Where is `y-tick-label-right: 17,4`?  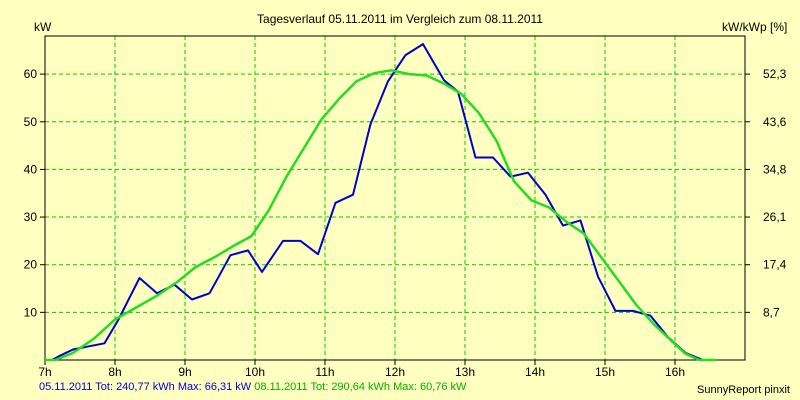 y-tick-label-right: 17,4 is located at coordinates (775, 265).